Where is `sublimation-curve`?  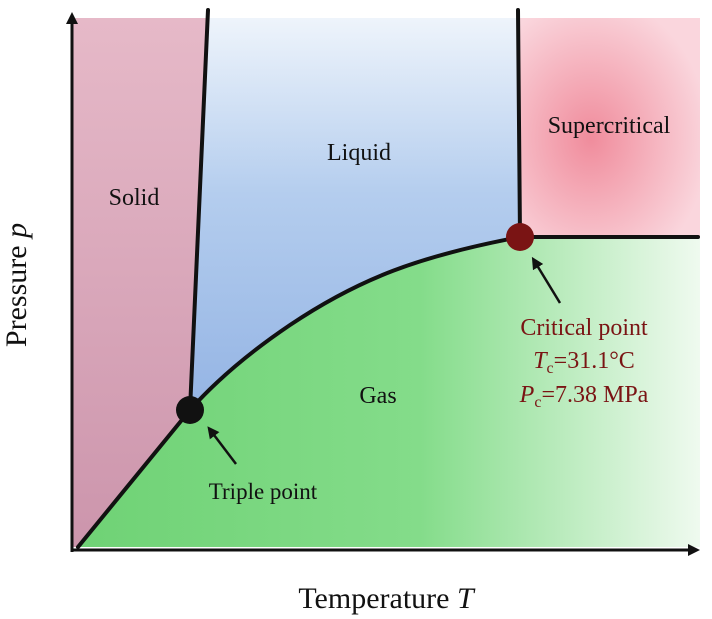
sublimation-curve is located at coordinates (134, 478).